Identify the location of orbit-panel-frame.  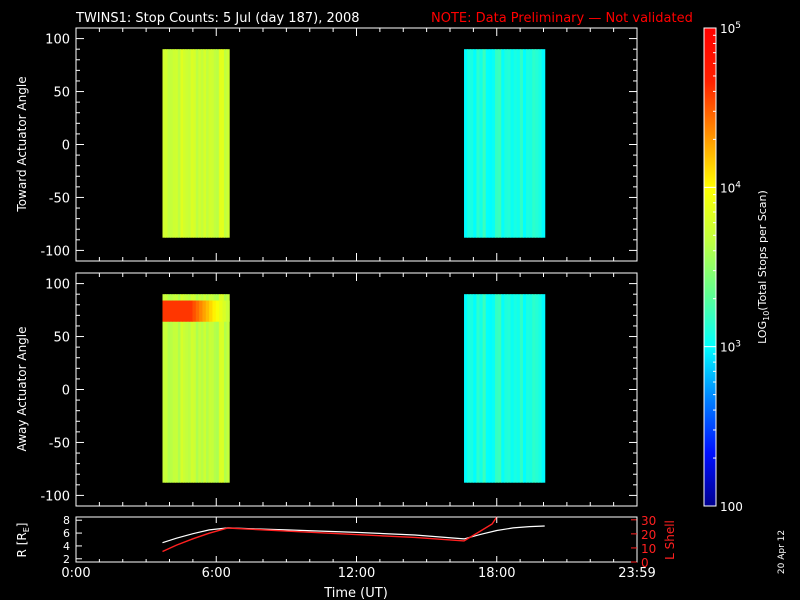
(356, 539).